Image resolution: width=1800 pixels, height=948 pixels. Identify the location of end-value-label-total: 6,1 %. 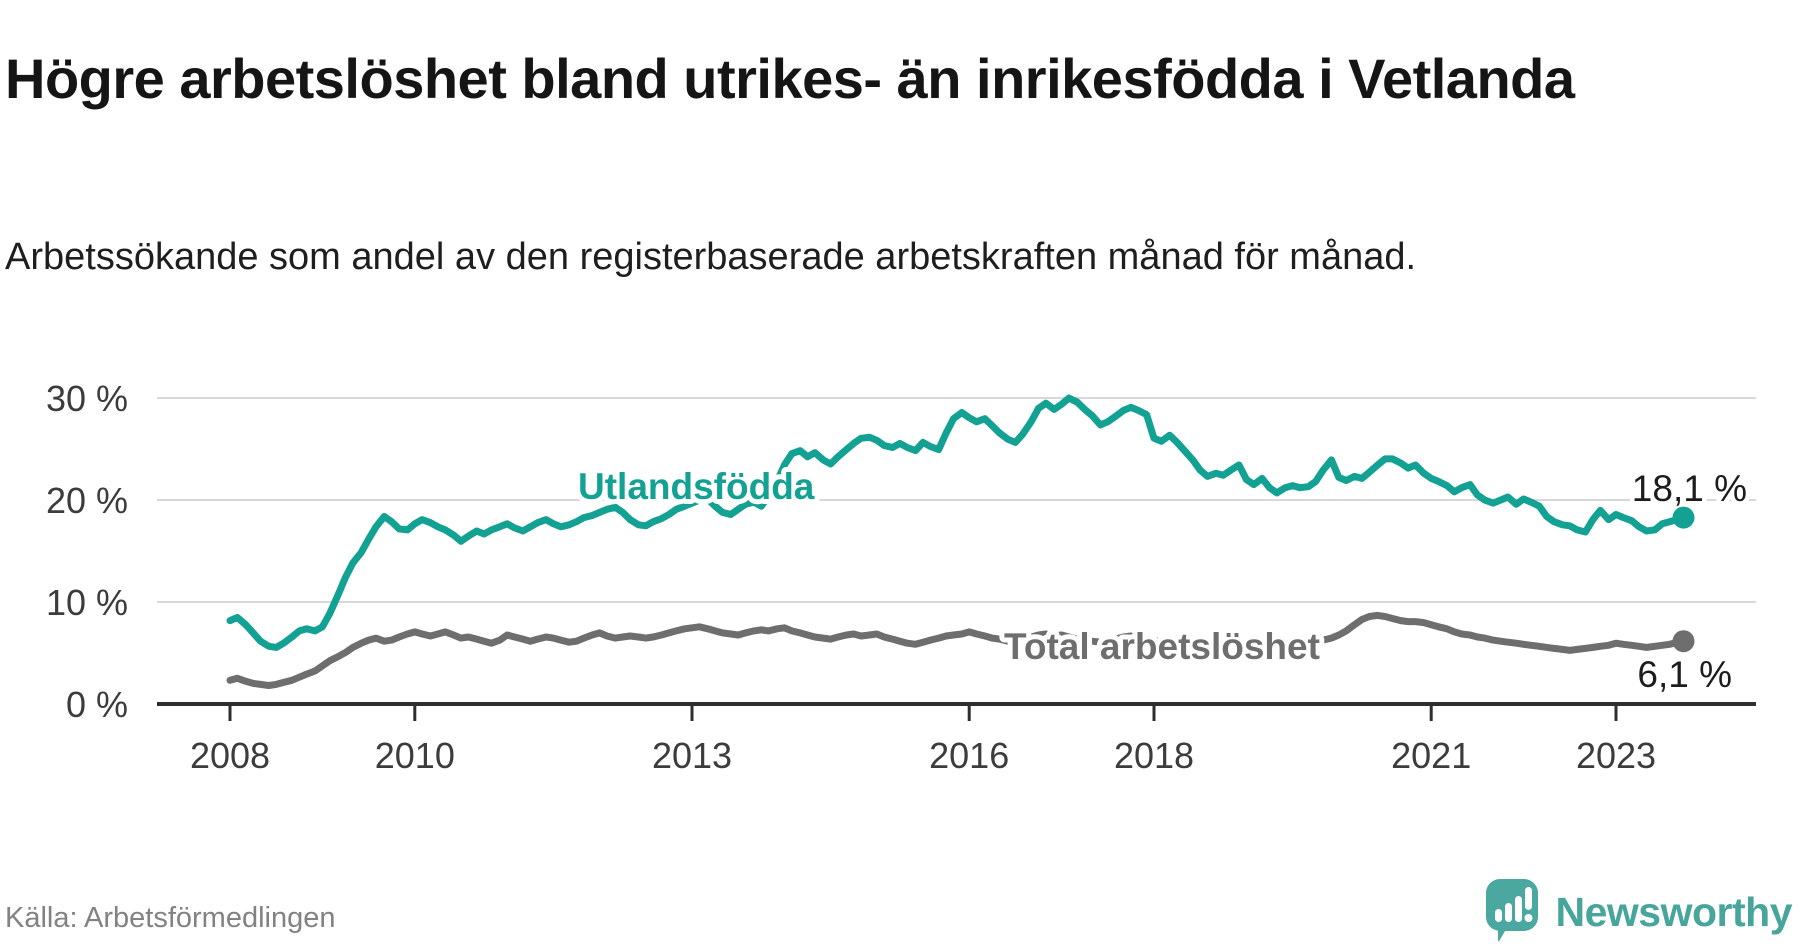
(1684, 674).